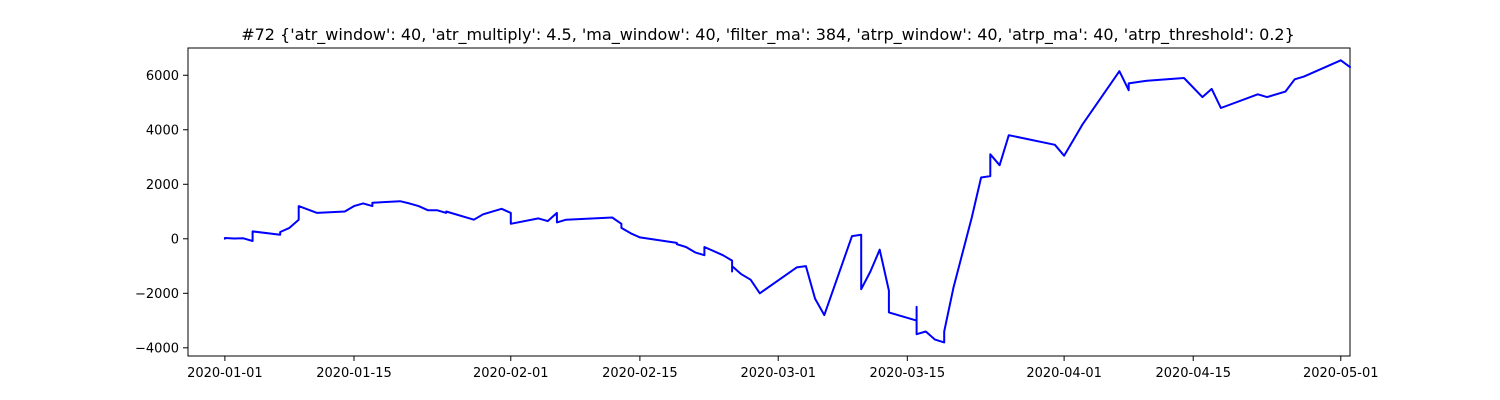  What do you see at coordinates (354, 373) in the screenshot?
I see `x-tick-label: 2020-01-15` at bounding box center [354, 373].